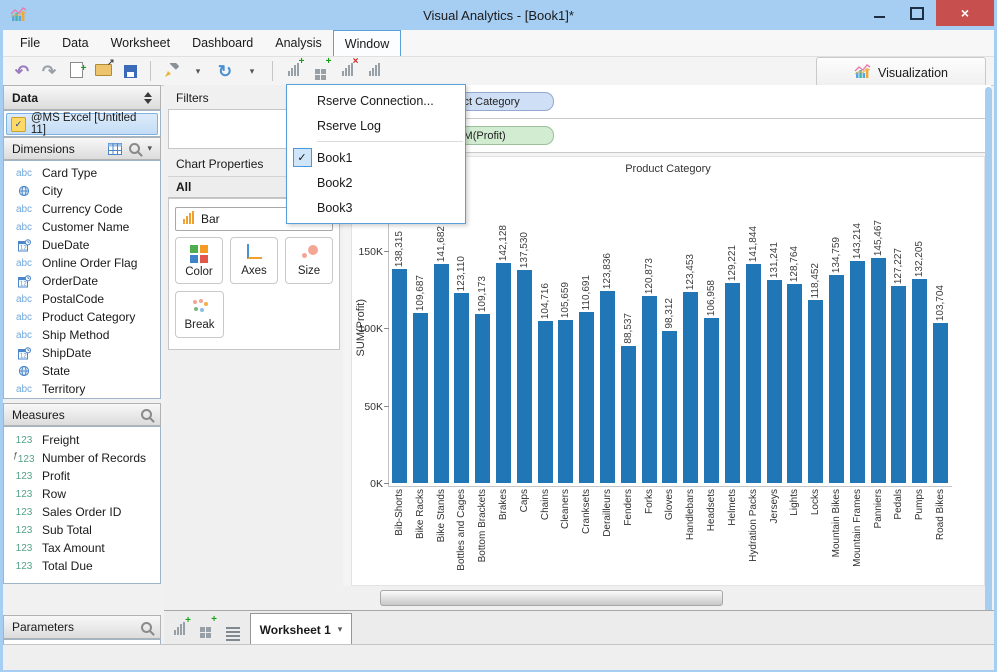  I want to click on toolbar-button-remove-visualization-icon: ×, so click(348, 69).